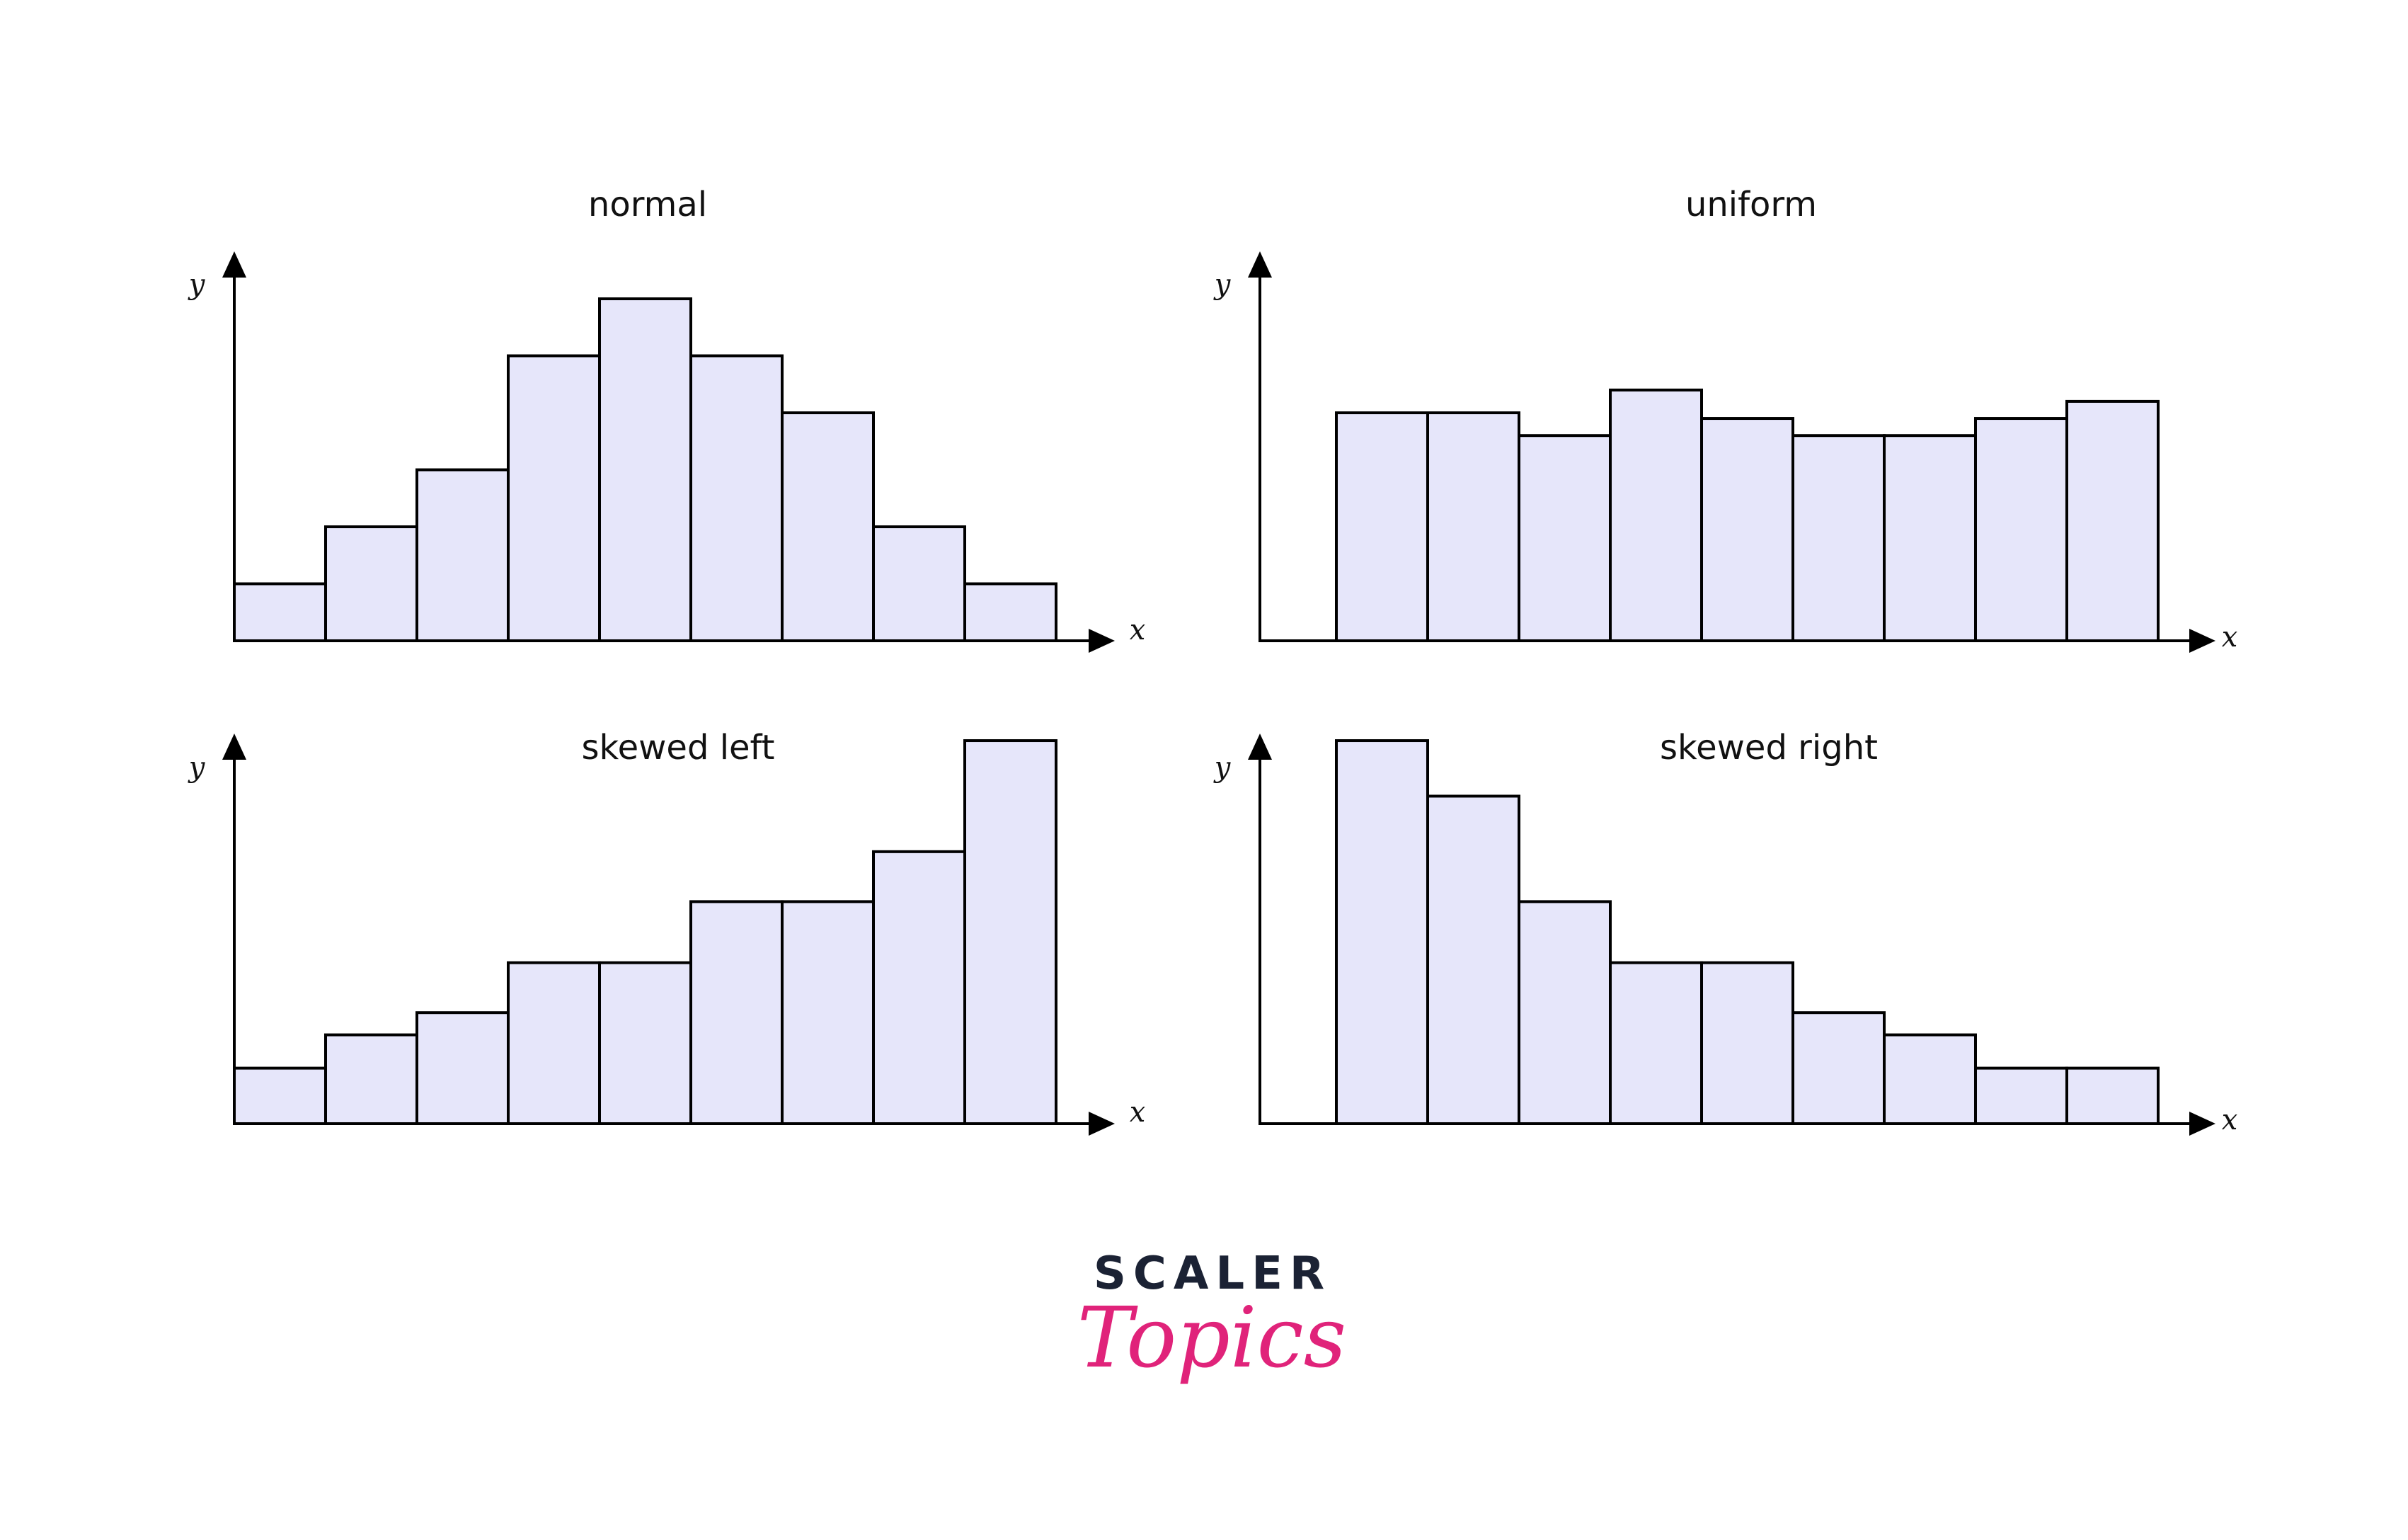  Describe the element at coordinates (647, 205) in the screenshot. I see `chart-title: normal` at that location.